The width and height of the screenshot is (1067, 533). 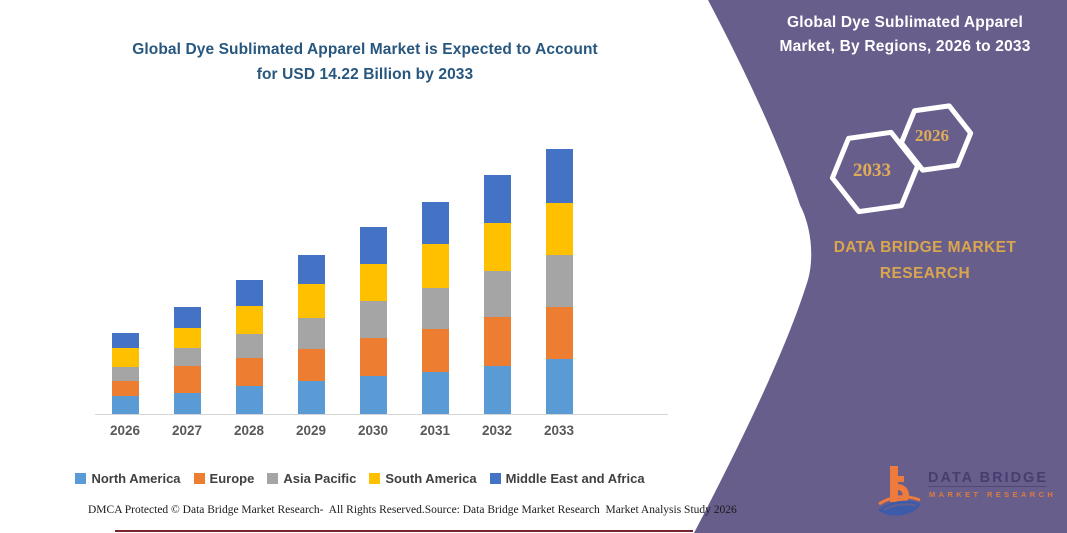 I want to click on dbmr-logo-subtitle: MARKET RESEARCH, so click(x=993, y=494).